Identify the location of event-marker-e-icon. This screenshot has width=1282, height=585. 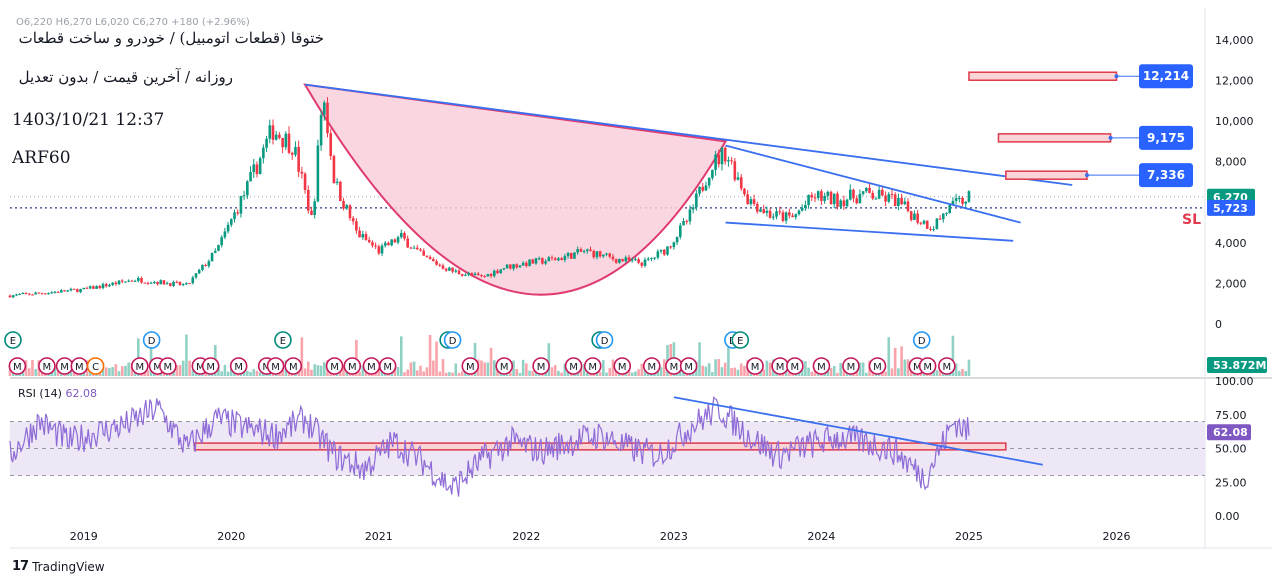
(13, 340).